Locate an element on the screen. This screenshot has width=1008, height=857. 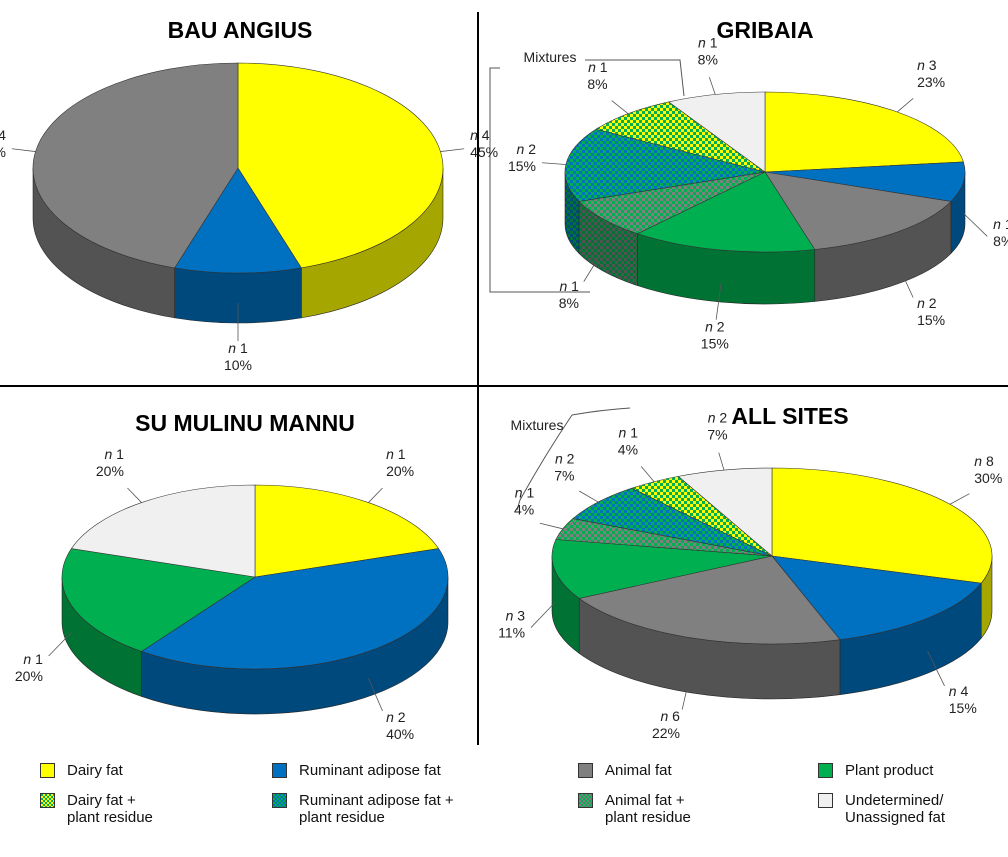
pie-sides is located at coordinates (765, 238).